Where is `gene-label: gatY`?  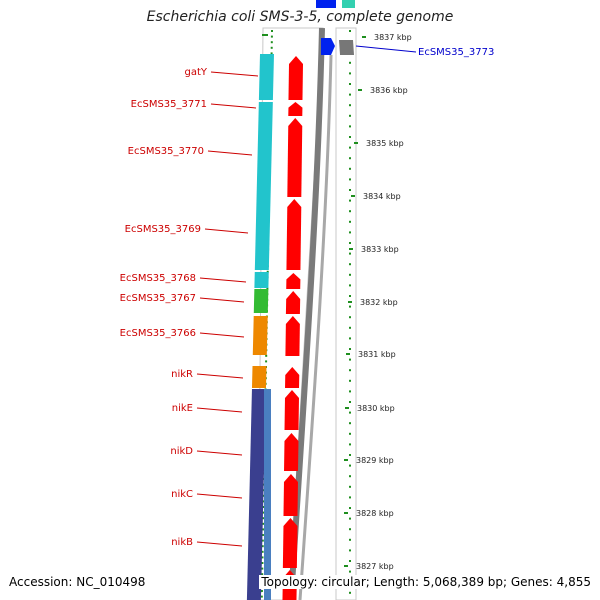 gene-label: gatY is located at coordinates (195, 72).